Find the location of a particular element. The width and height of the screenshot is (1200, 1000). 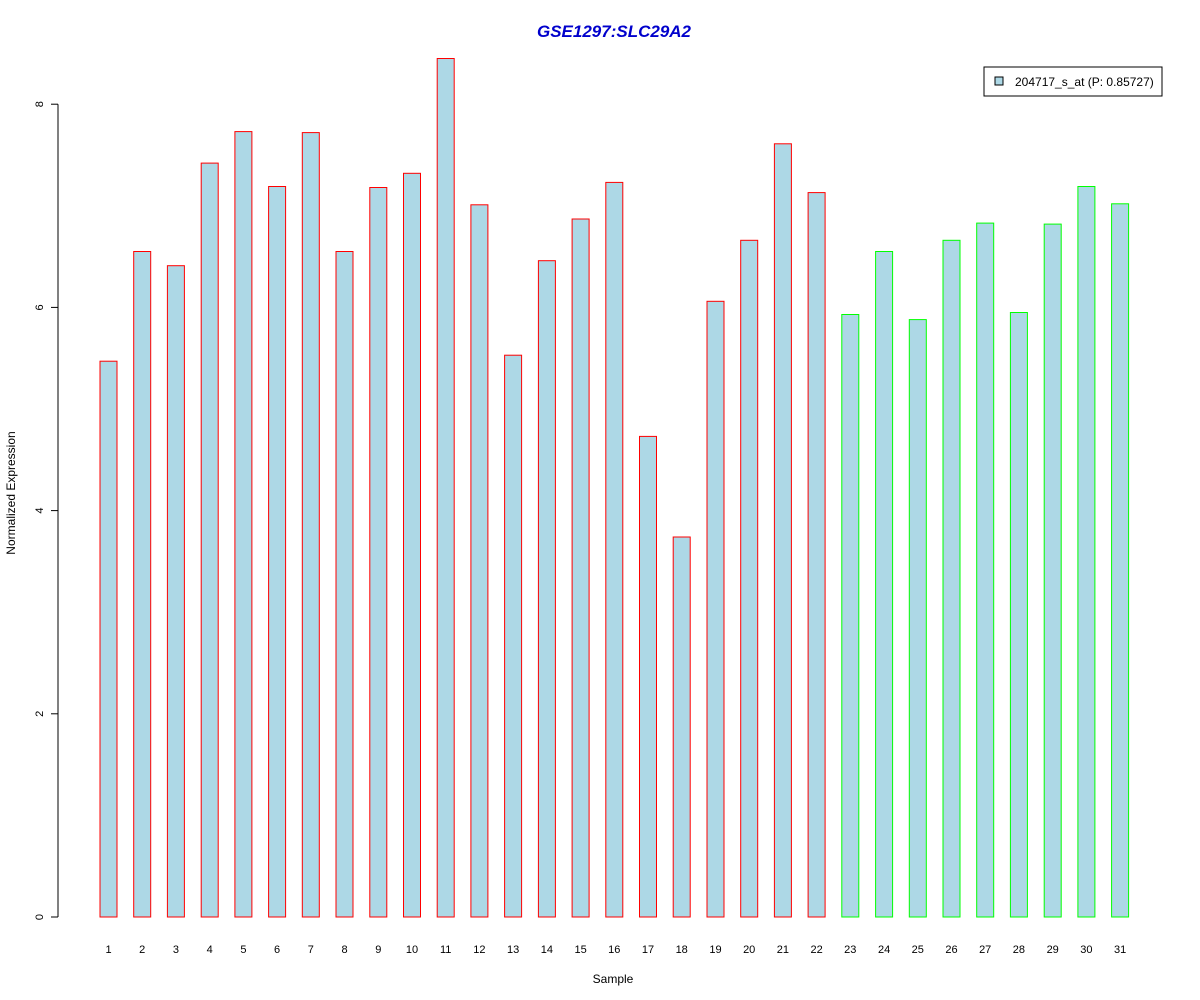

x-tick-label: 16 is located at coordinates (614, 950).